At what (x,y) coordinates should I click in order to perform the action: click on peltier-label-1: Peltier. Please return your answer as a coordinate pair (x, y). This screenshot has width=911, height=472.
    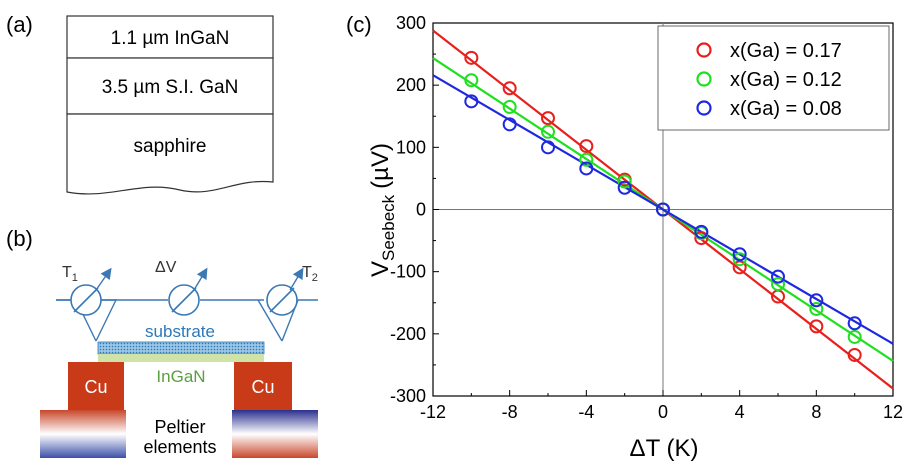
    Looking at the image, I should click on (179, 427).